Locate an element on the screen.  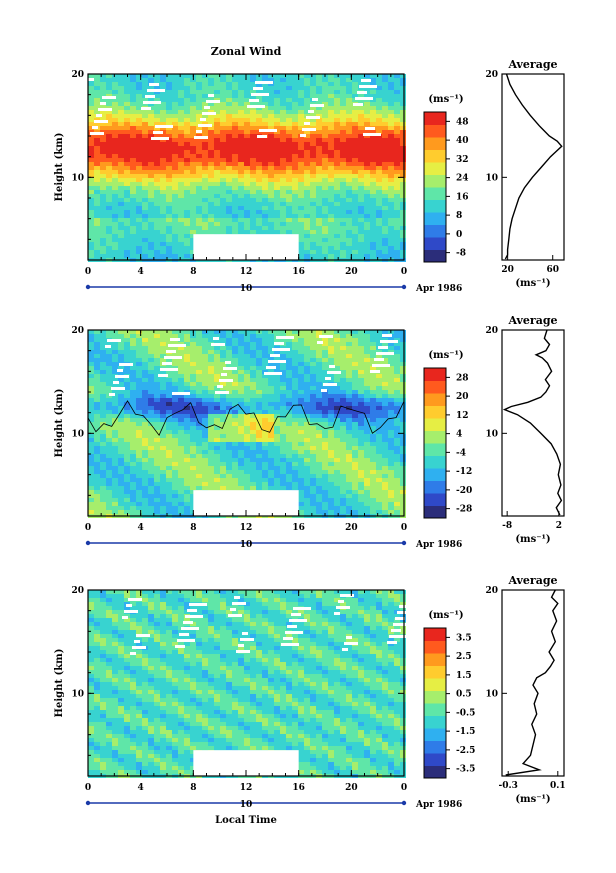
x-tick-label: 20 is located at coordinates (351, 272).